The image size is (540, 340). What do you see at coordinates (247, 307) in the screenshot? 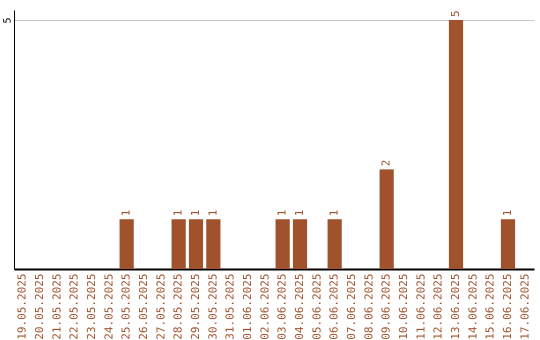
I see `x-tick-label: 01.06.2025` at bounding box center [247, 307].